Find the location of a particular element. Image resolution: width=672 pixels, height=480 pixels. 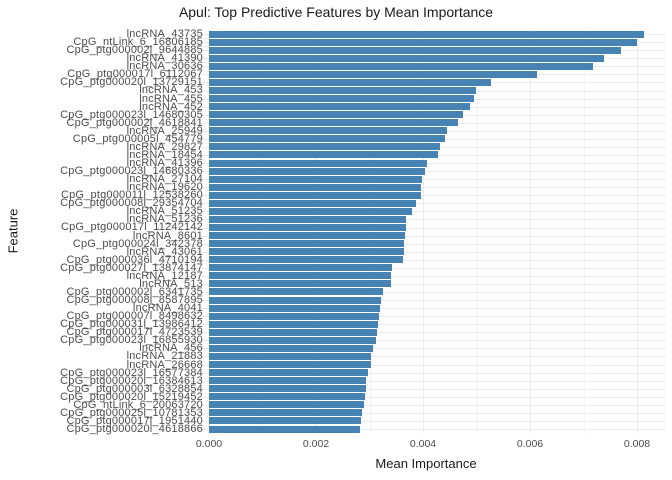

y-axis-label: CpG_ptg000005l_454779 is located at coordinates (137, 138).